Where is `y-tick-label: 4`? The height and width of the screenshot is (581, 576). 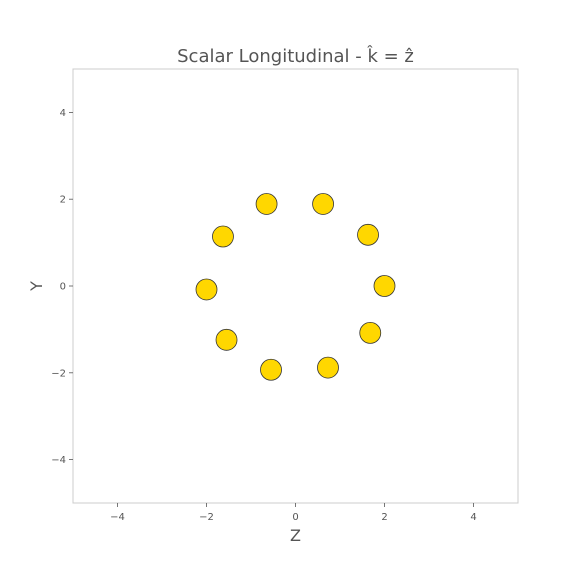
y-tick-label: 4 is located at coordinates (63, 113).